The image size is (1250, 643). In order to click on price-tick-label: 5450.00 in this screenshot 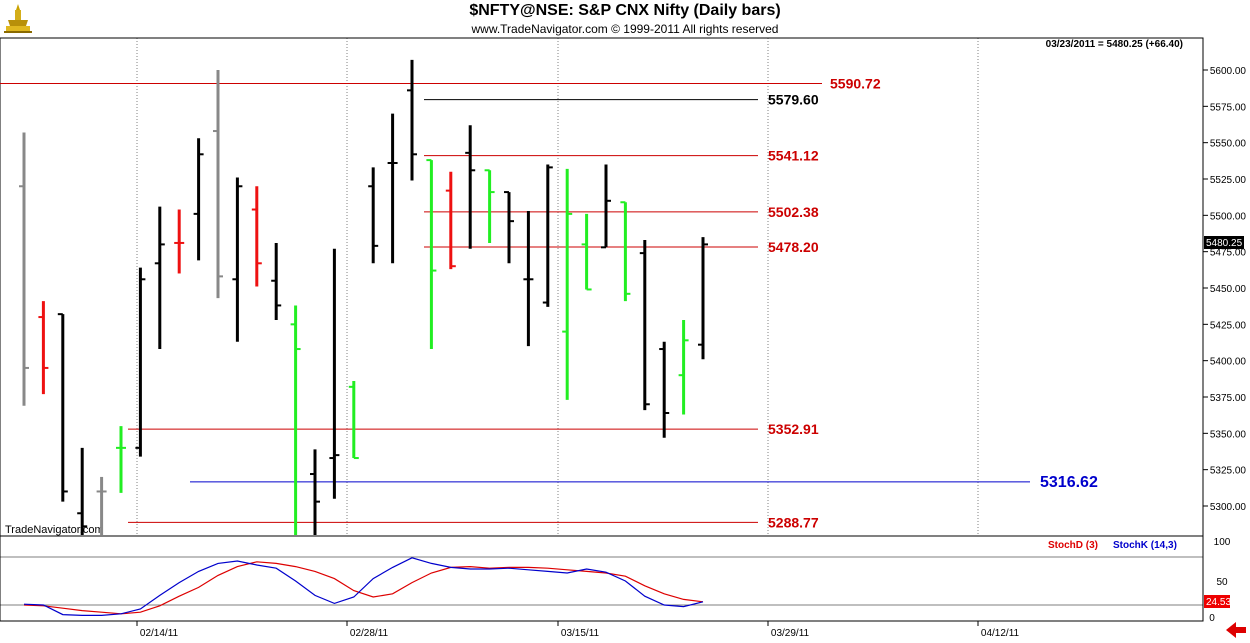, I will do `click(1228, 289)`.